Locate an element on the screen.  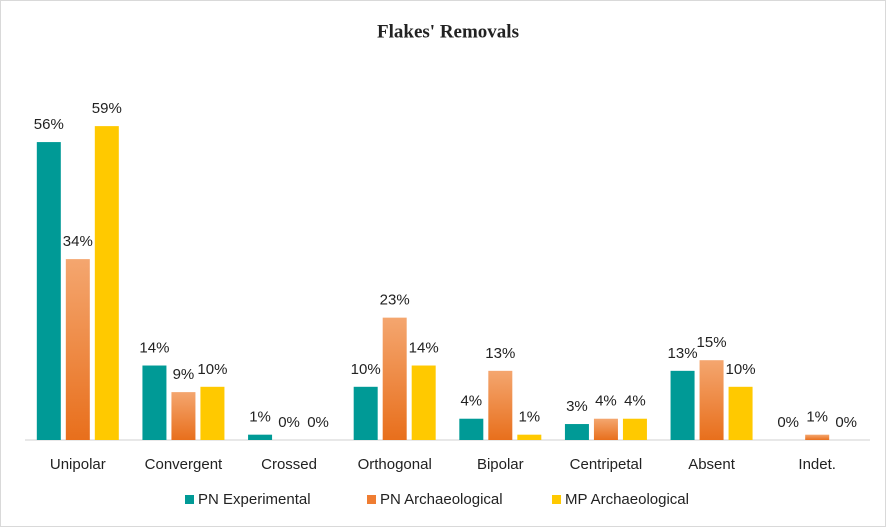
x-tick-label: Absent is located at coordinates (712, 464).